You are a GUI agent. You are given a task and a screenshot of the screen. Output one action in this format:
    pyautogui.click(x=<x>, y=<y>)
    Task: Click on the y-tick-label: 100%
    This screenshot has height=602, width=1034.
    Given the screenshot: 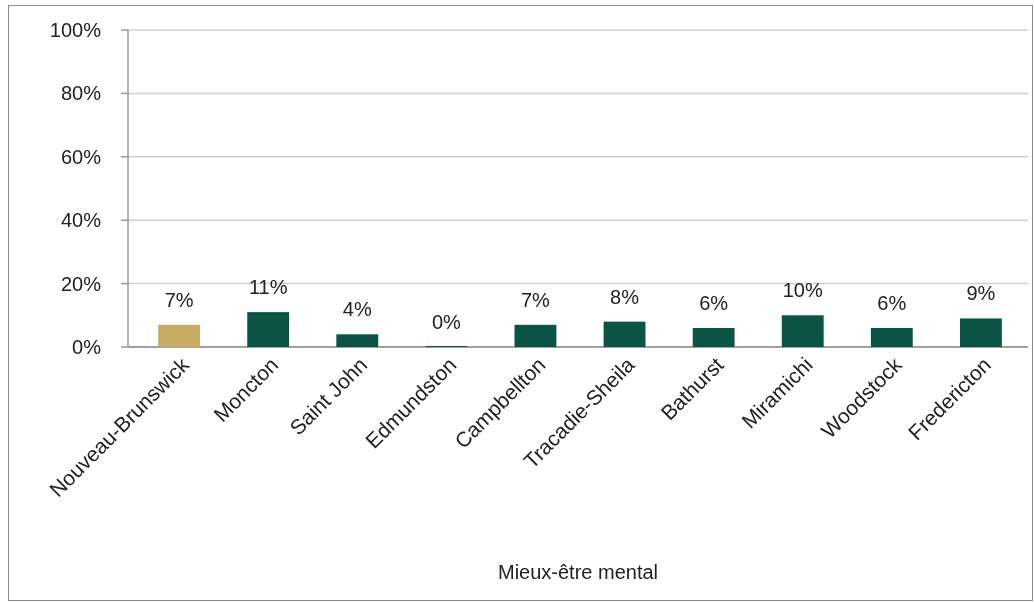 What is the action you would take?
    pyautogui.click(x=75, y=30)
    